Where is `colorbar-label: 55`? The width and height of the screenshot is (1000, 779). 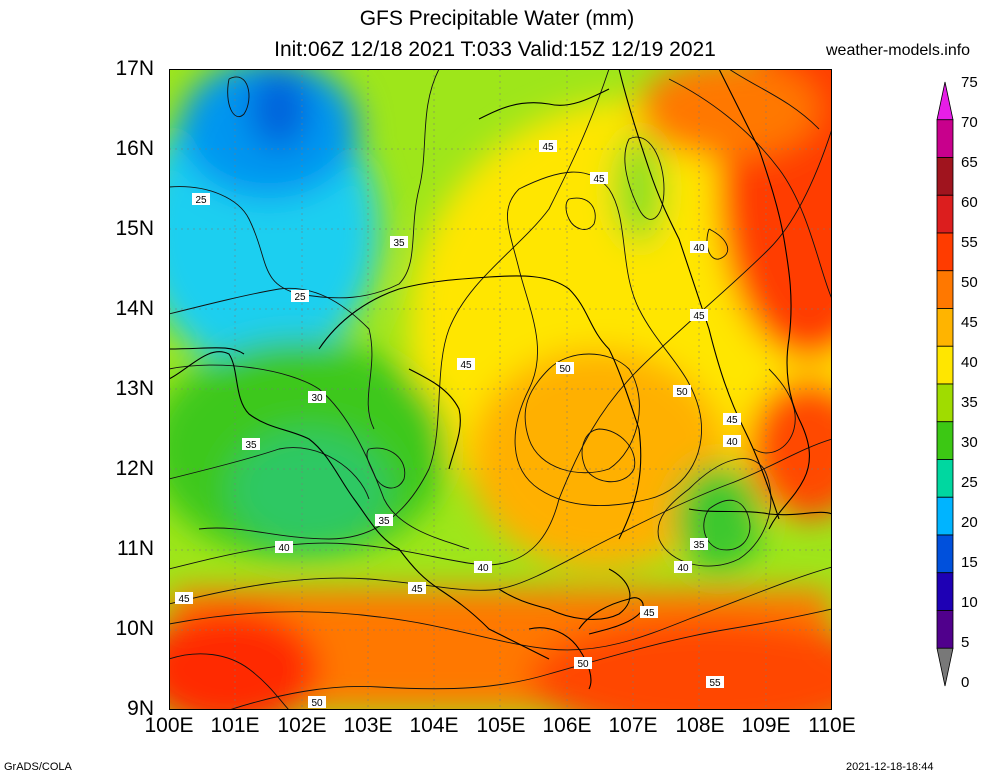
colorbar-label: 55 is located at coordinates (969, 242).